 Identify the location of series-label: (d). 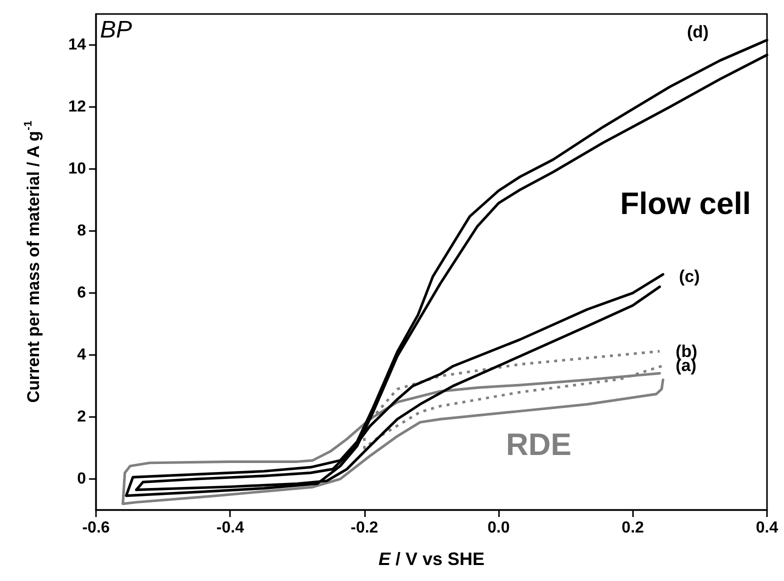
(698, 32).